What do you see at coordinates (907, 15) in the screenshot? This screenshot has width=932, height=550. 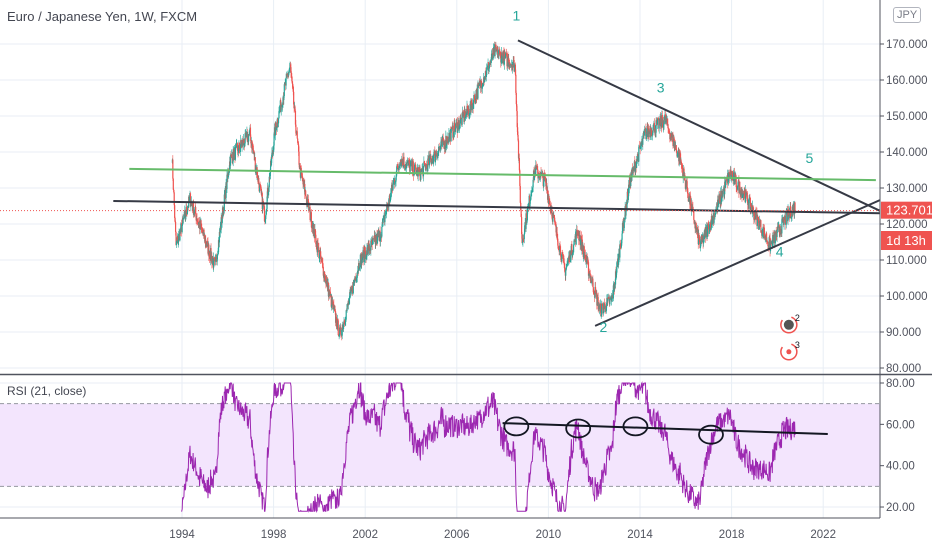 I see `currency-badge: JPY` at bounding box center [907, 15].